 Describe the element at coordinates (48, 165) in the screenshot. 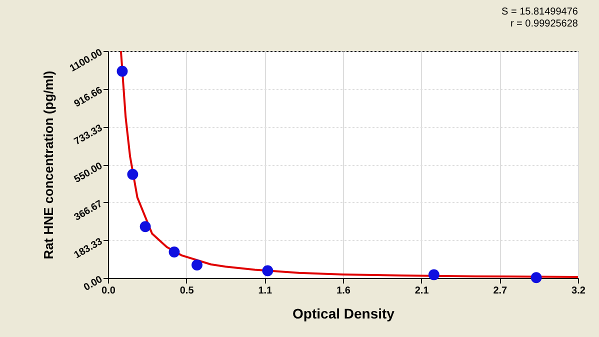

I see `y-axis-title: Rat HNE concentration (pg/ml)` at that location.